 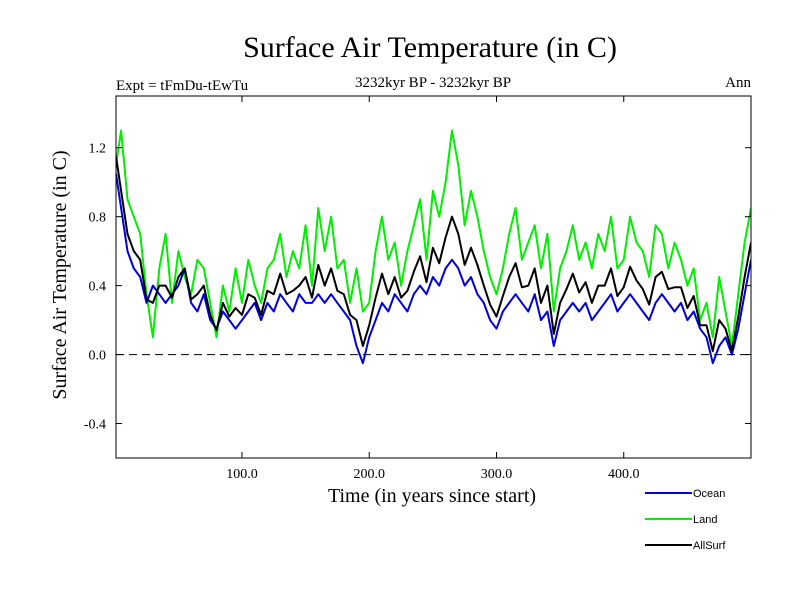 What do you see at coordinates (369, 474) in the screenshot?
I see `x-tick-label: 200.0` at bounding box center [369, 474].